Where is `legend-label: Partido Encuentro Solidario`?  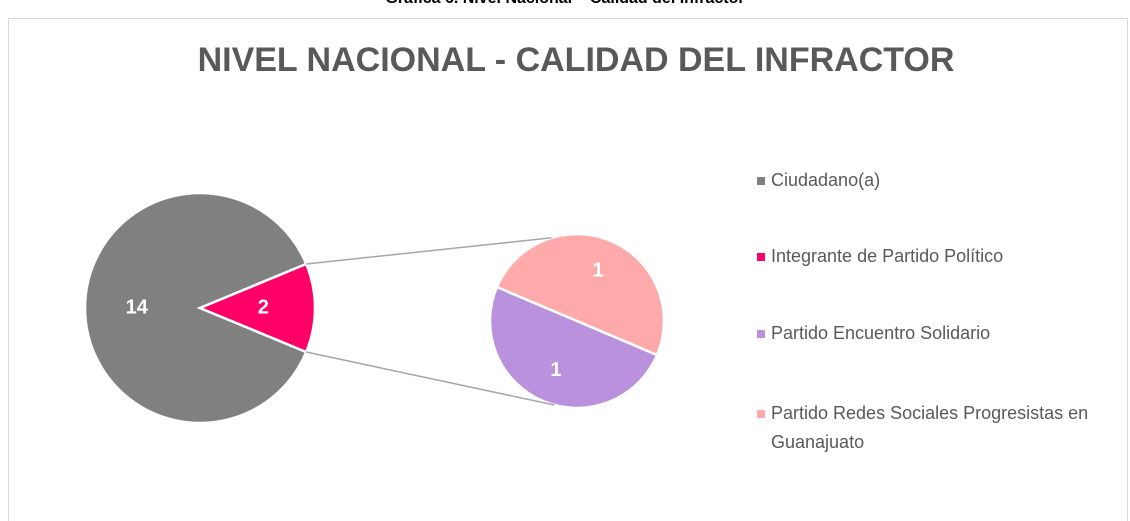 legend-label: Partido Encuentro Solidario is located at coordinates (881, 333).